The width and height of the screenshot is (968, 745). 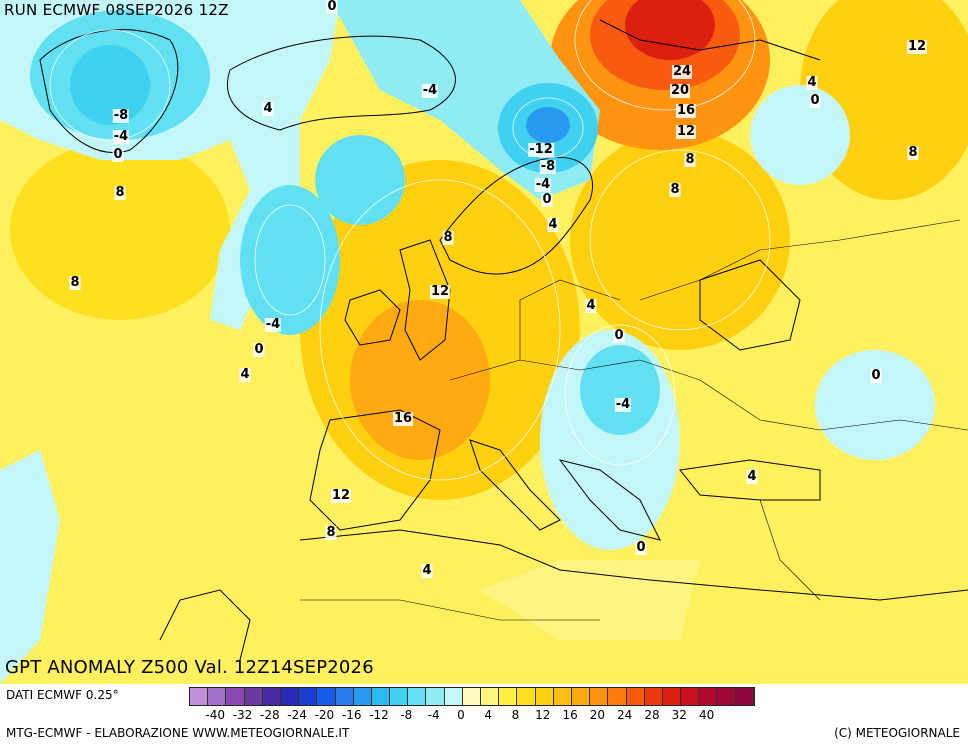 I want to click on border-germany-poland, so click(x=570, y=319).